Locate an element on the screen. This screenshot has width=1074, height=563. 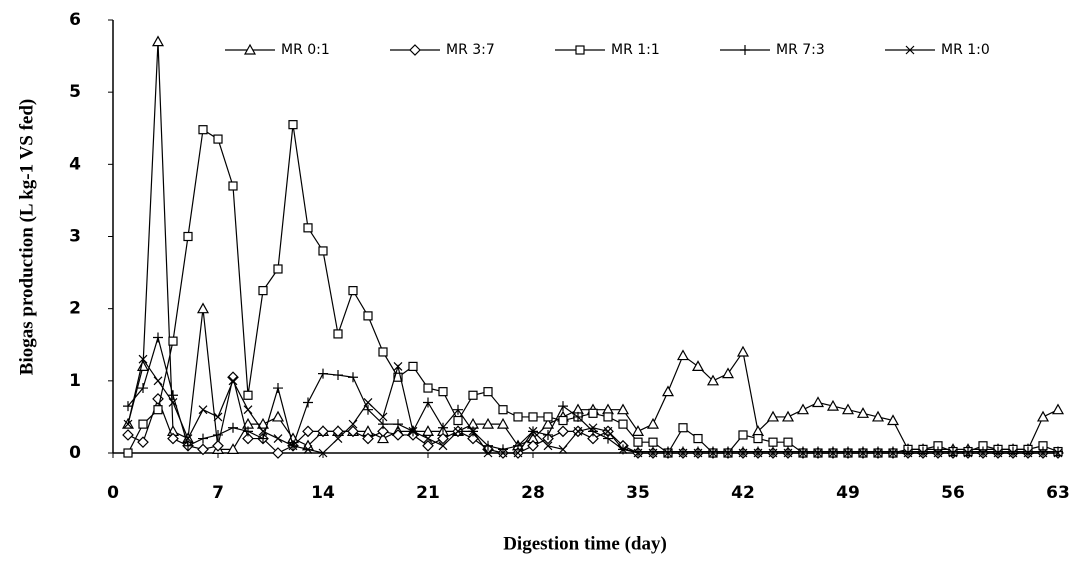
x-tick-label: 49 is located at coordinates (848, 493).